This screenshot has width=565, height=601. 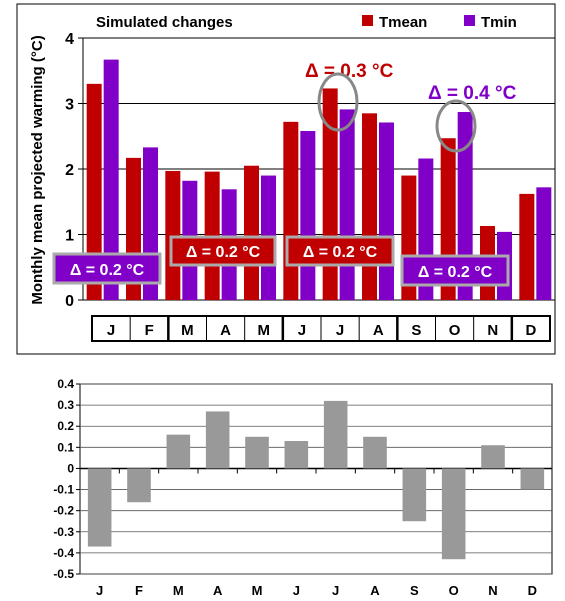 What do you see at coordinates (69, 39) in the screenshot?
I see `top-ytick-label: 4` at bounding box center [69, 39].